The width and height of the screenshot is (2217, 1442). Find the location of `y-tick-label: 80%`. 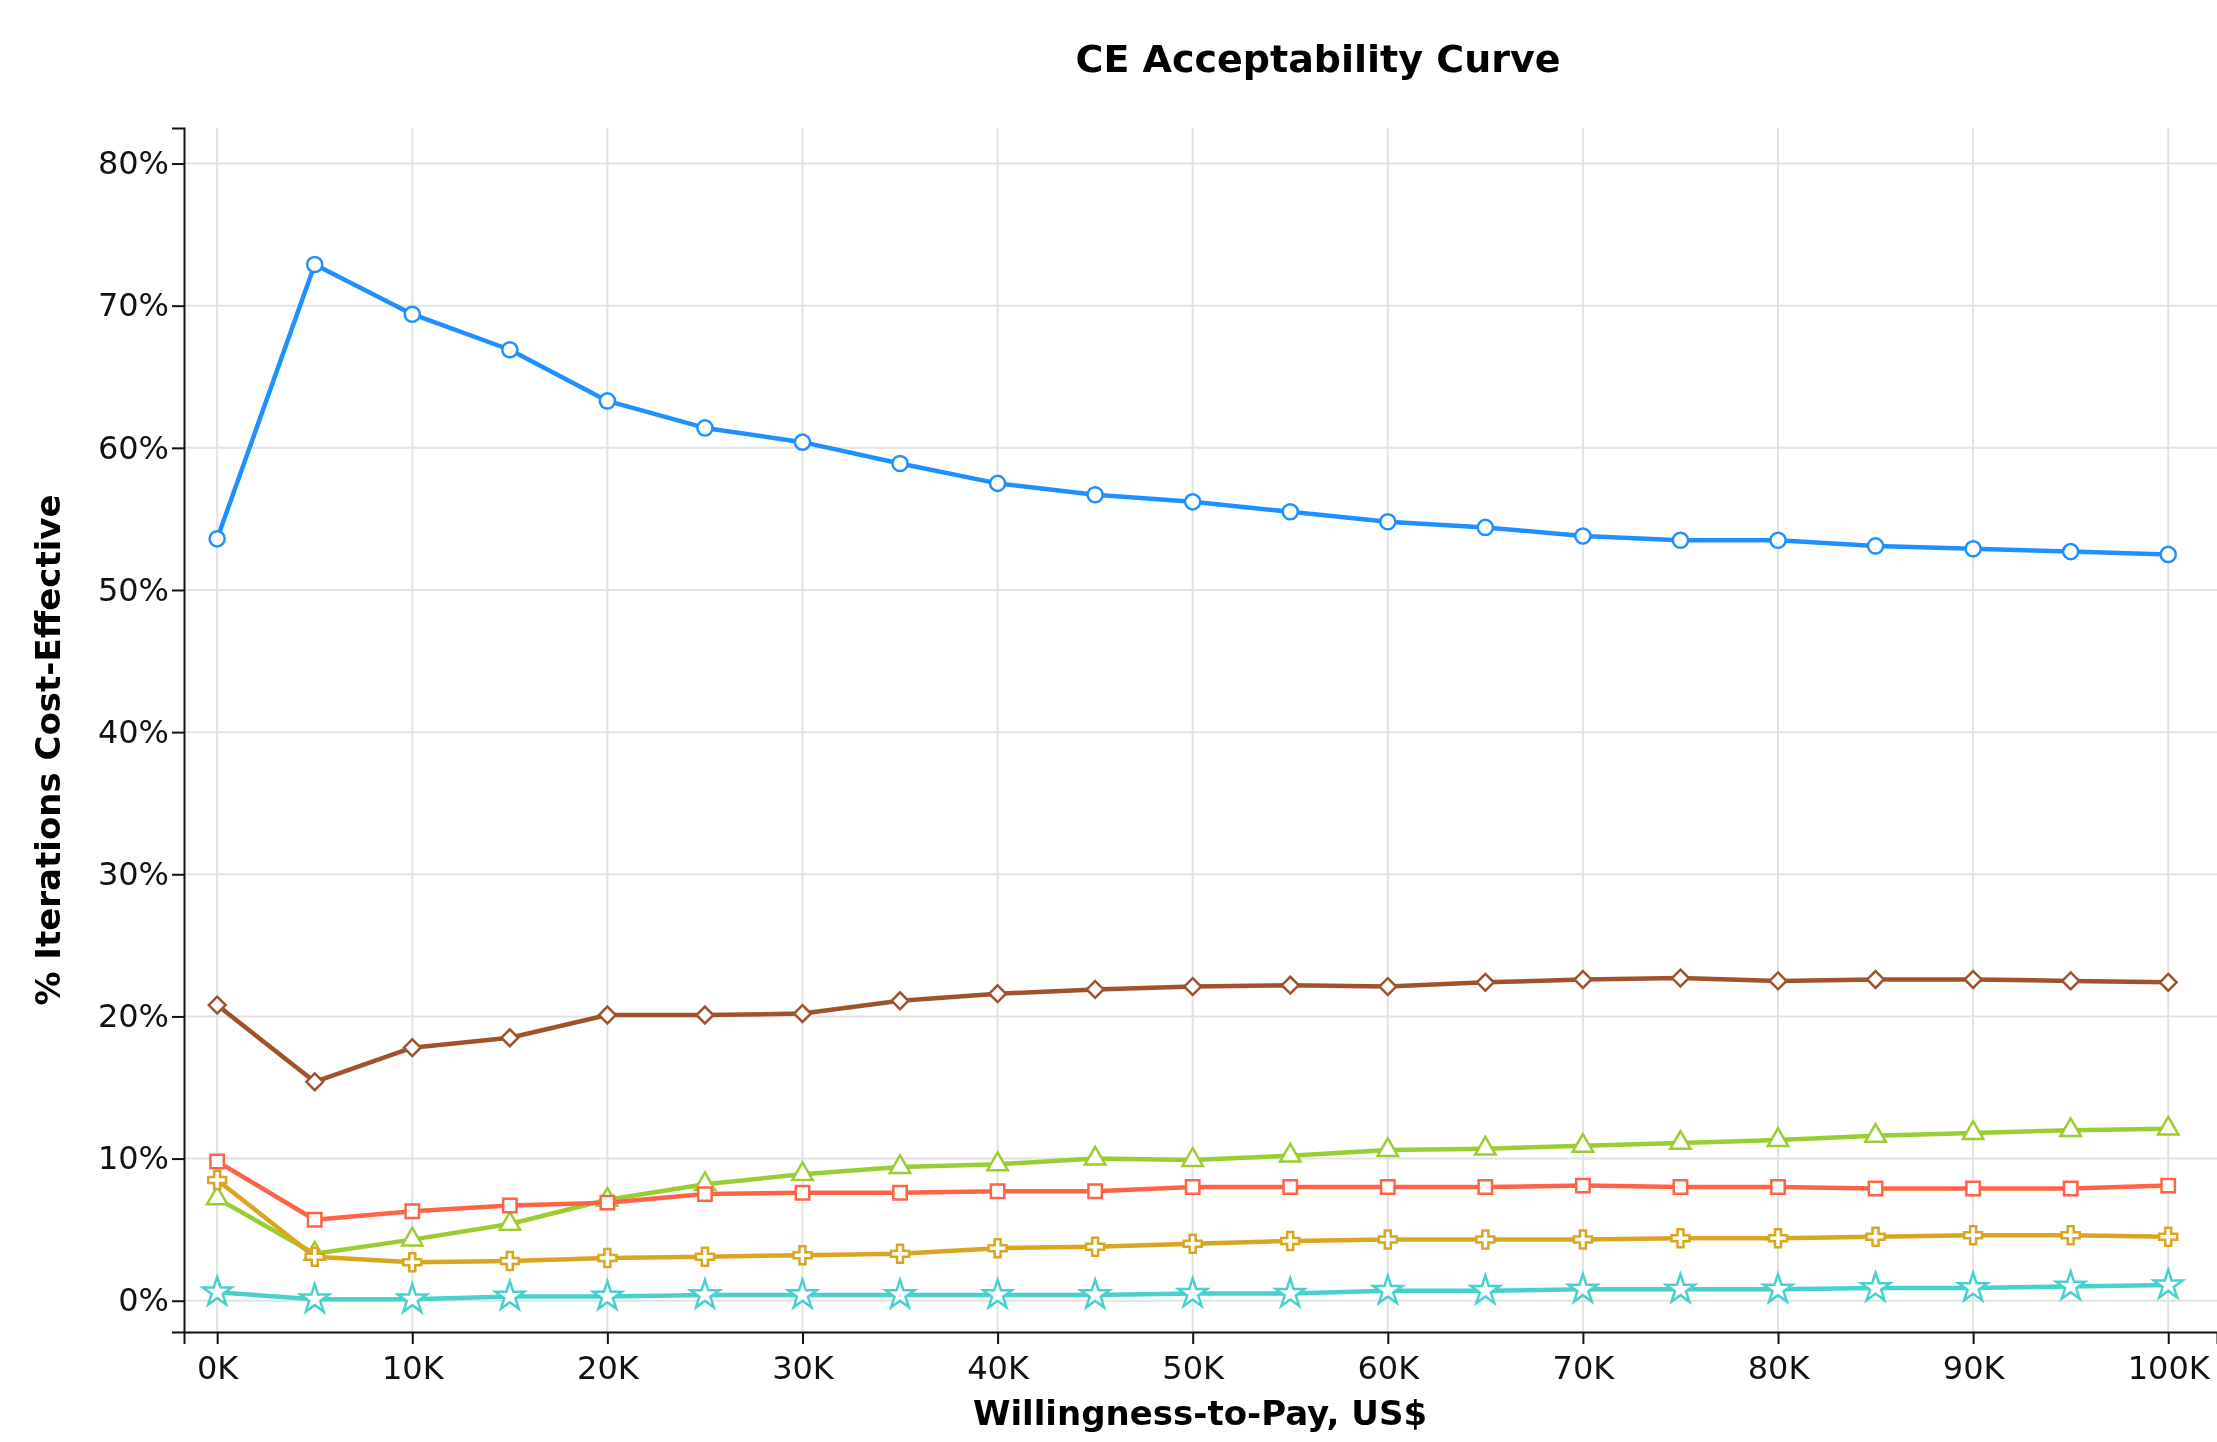

y-tick-label: 80% is located at coordinates (133, 163).